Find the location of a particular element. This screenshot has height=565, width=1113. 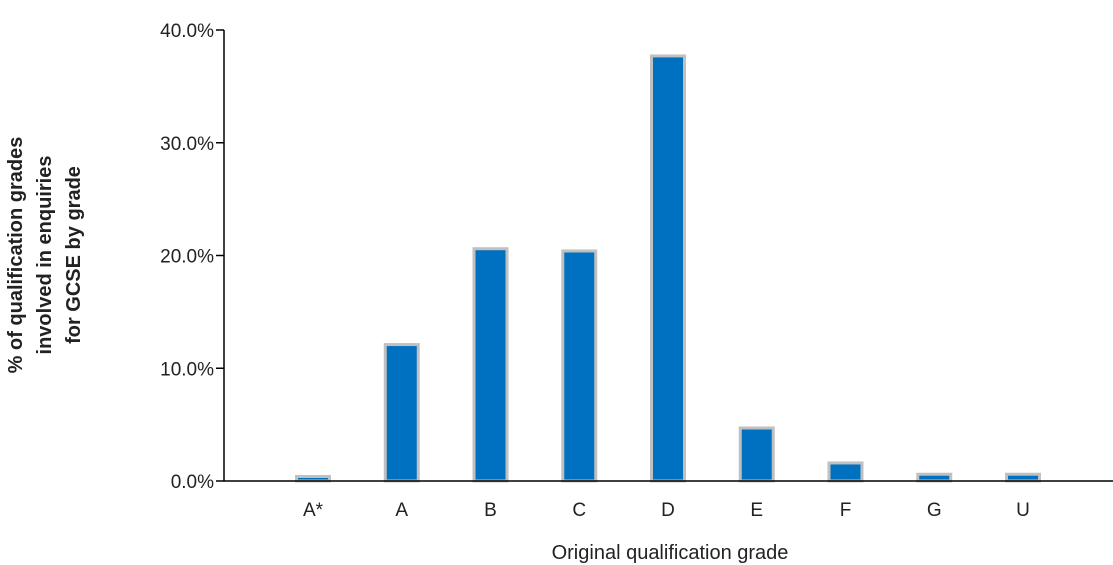

x-tick-label: B is located at coordinates (490, 510).